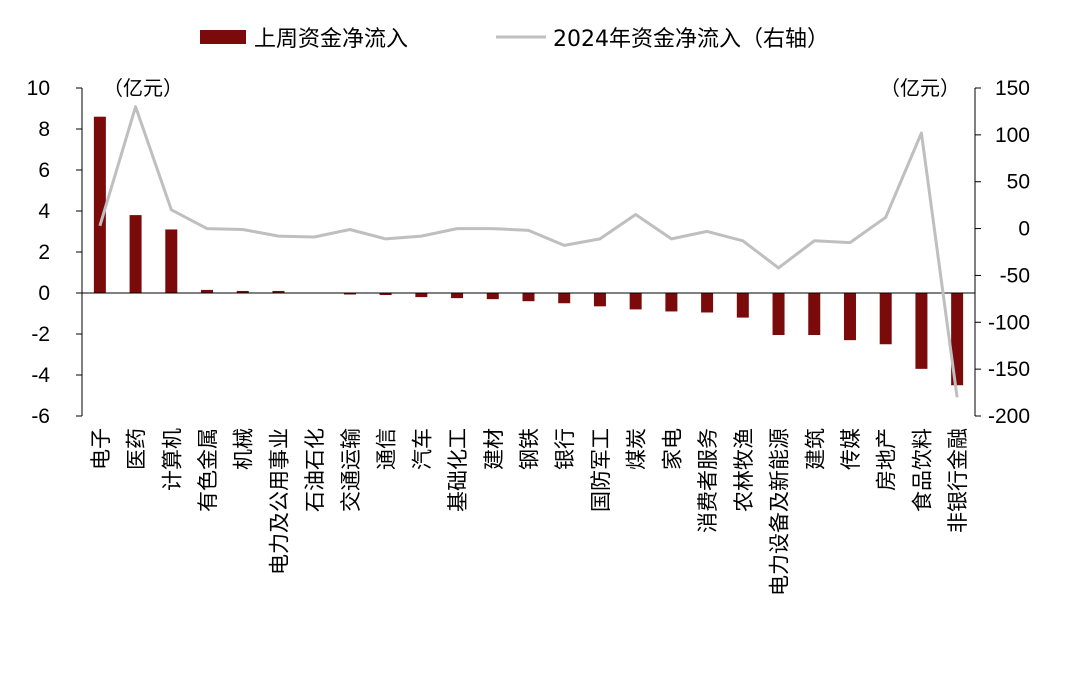 The image size is (1080, 689). Describe the element at coordinates (279, 501) in the screenshot. I see `category-label: 电力及公用事业` at that location.